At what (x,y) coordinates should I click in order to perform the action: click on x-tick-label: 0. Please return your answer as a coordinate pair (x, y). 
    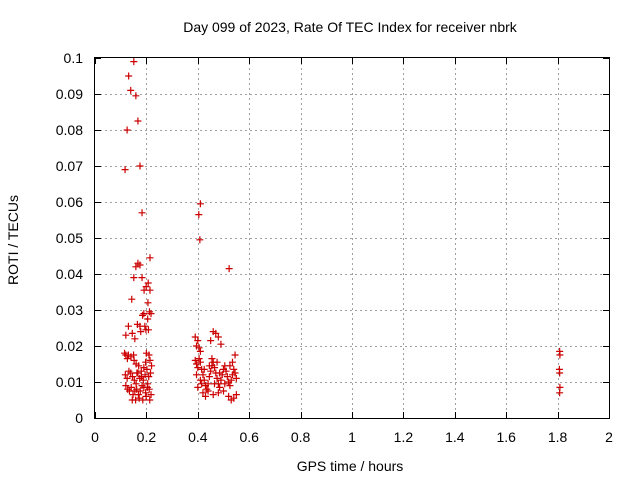
    Looking at the image, I should click on (95, 437).